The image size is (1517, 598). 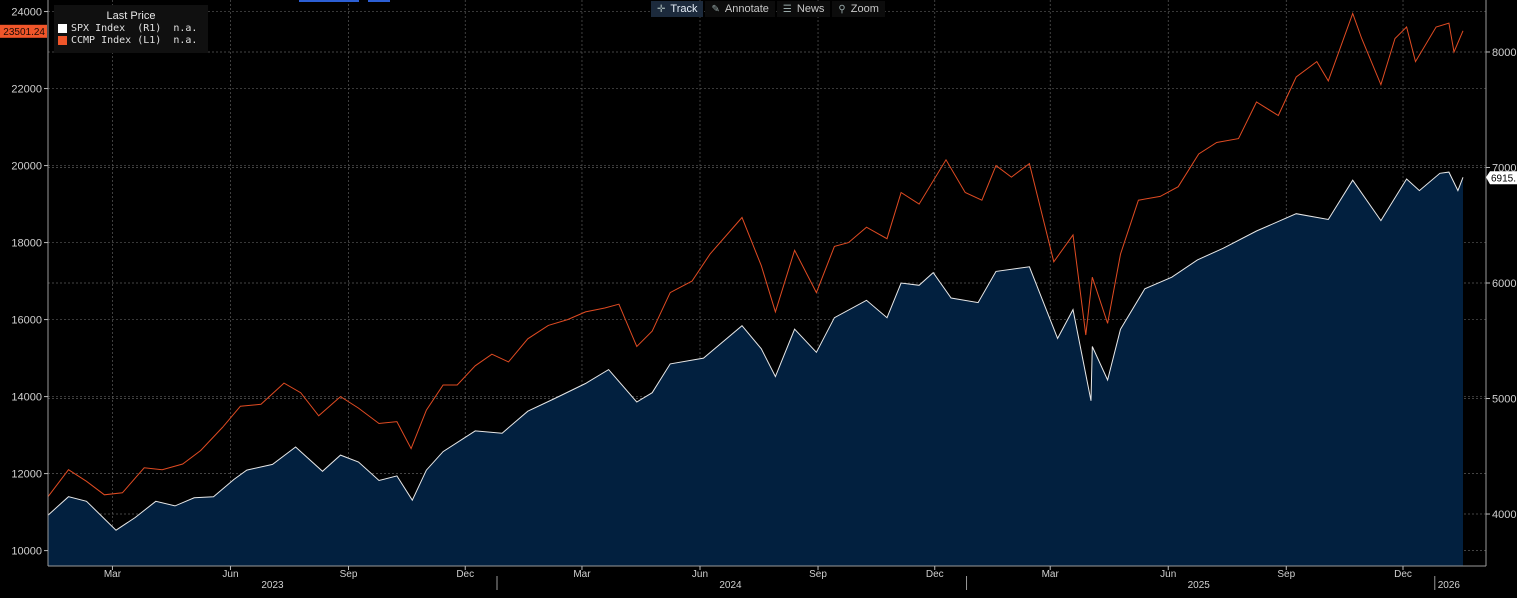 I want to click on zoom-button: ⚲ Zoom, so click(x=858, y=9).